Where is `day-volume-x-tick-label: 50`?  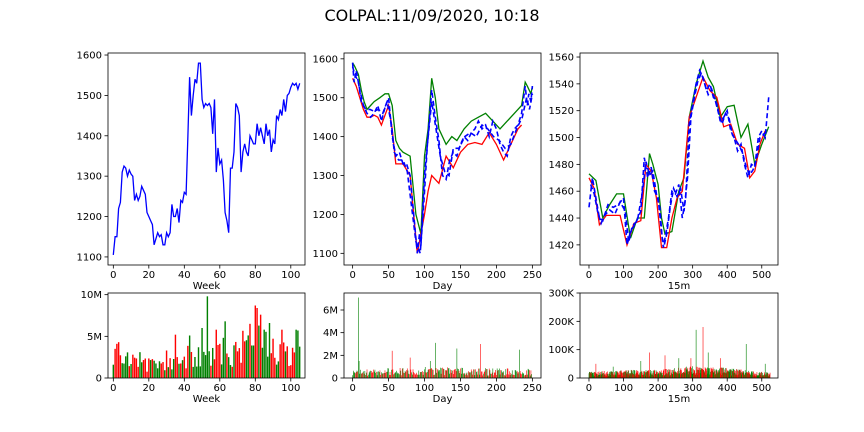
day-volume-x-tick-label: 50 is located at coordinates (388, 388).